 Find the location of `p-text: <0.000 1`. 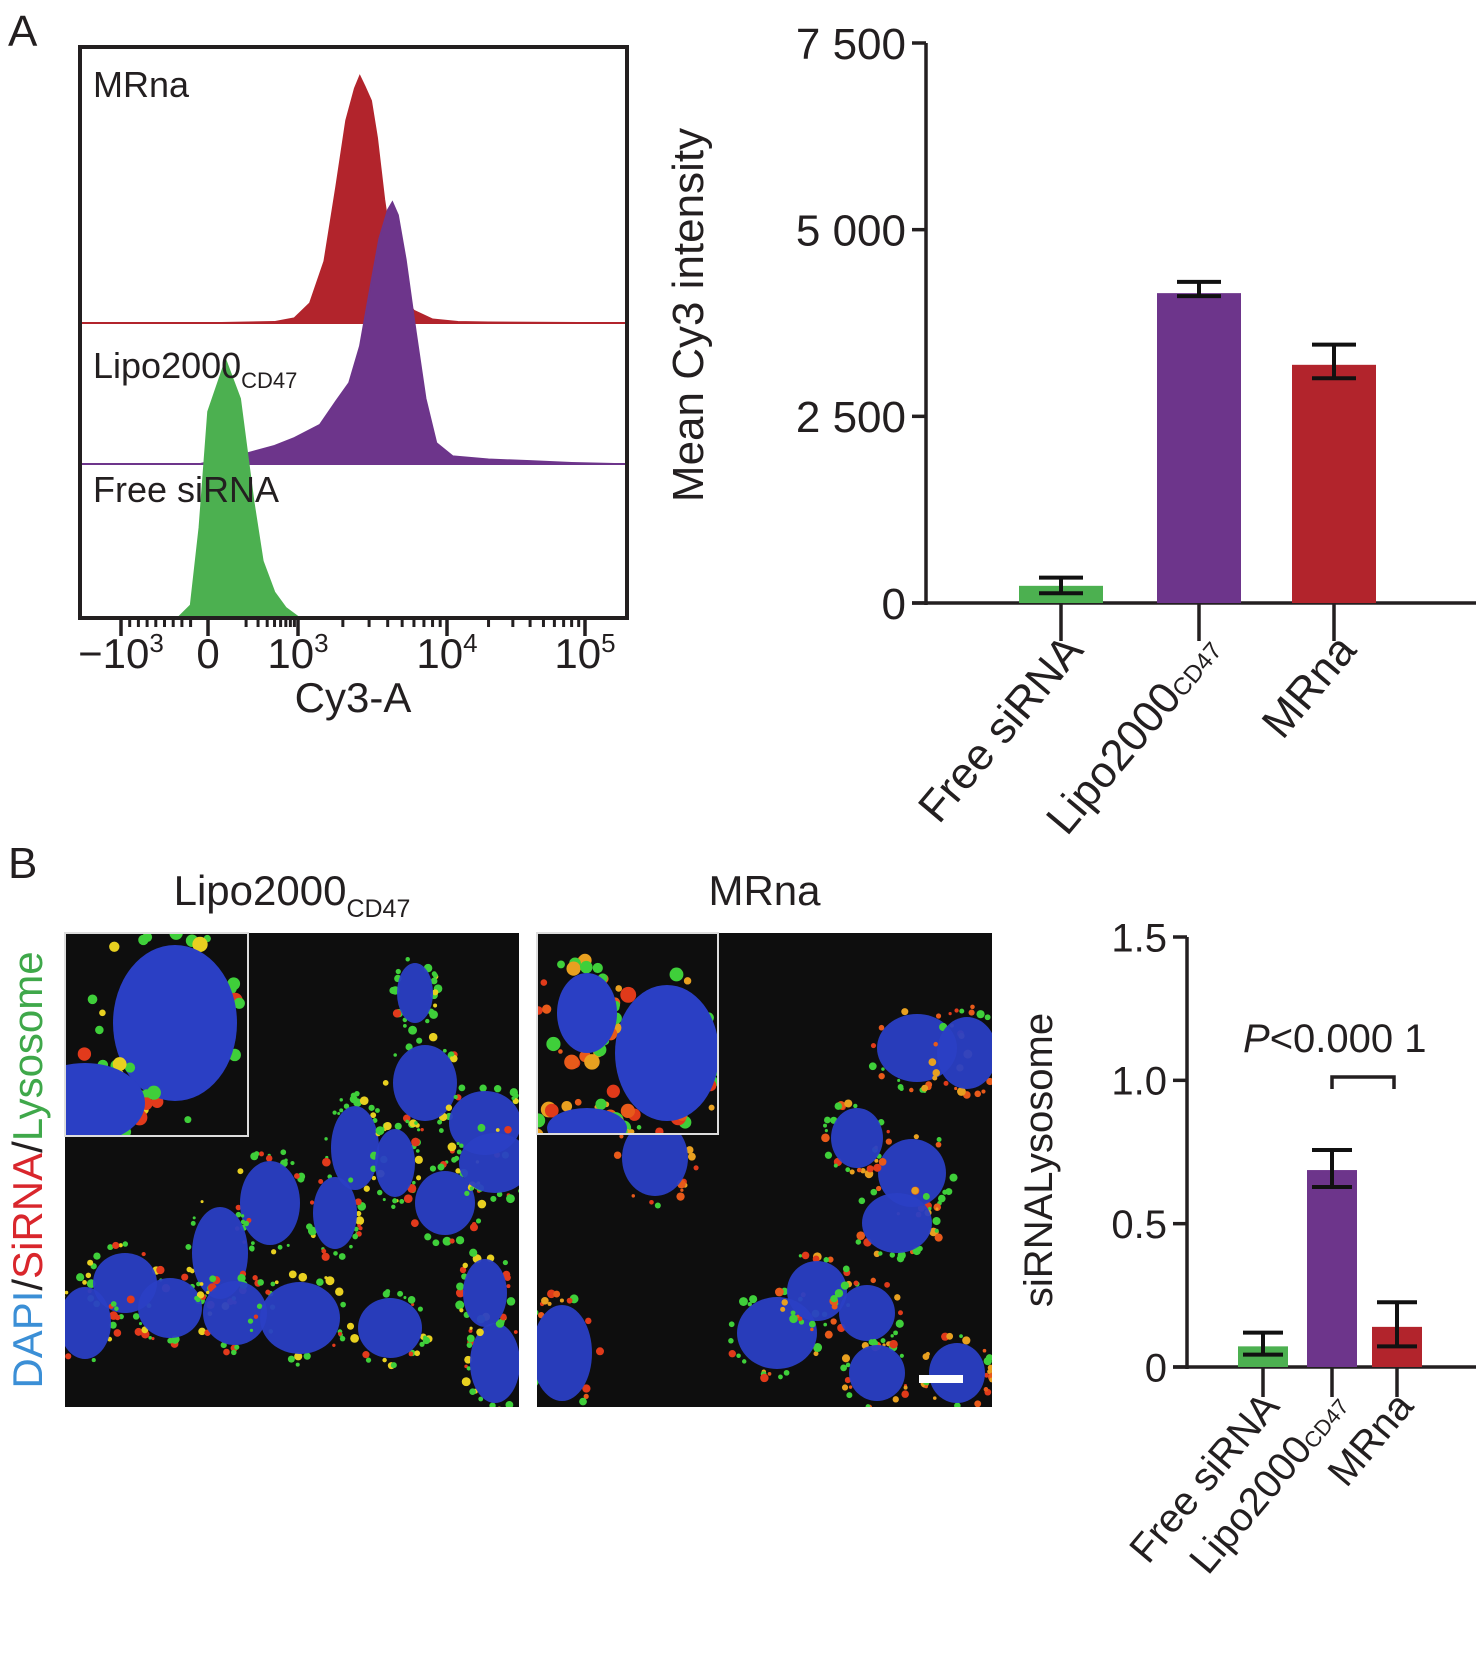

p-text: <0.000 1 is located at coordinates (1348, 1039).